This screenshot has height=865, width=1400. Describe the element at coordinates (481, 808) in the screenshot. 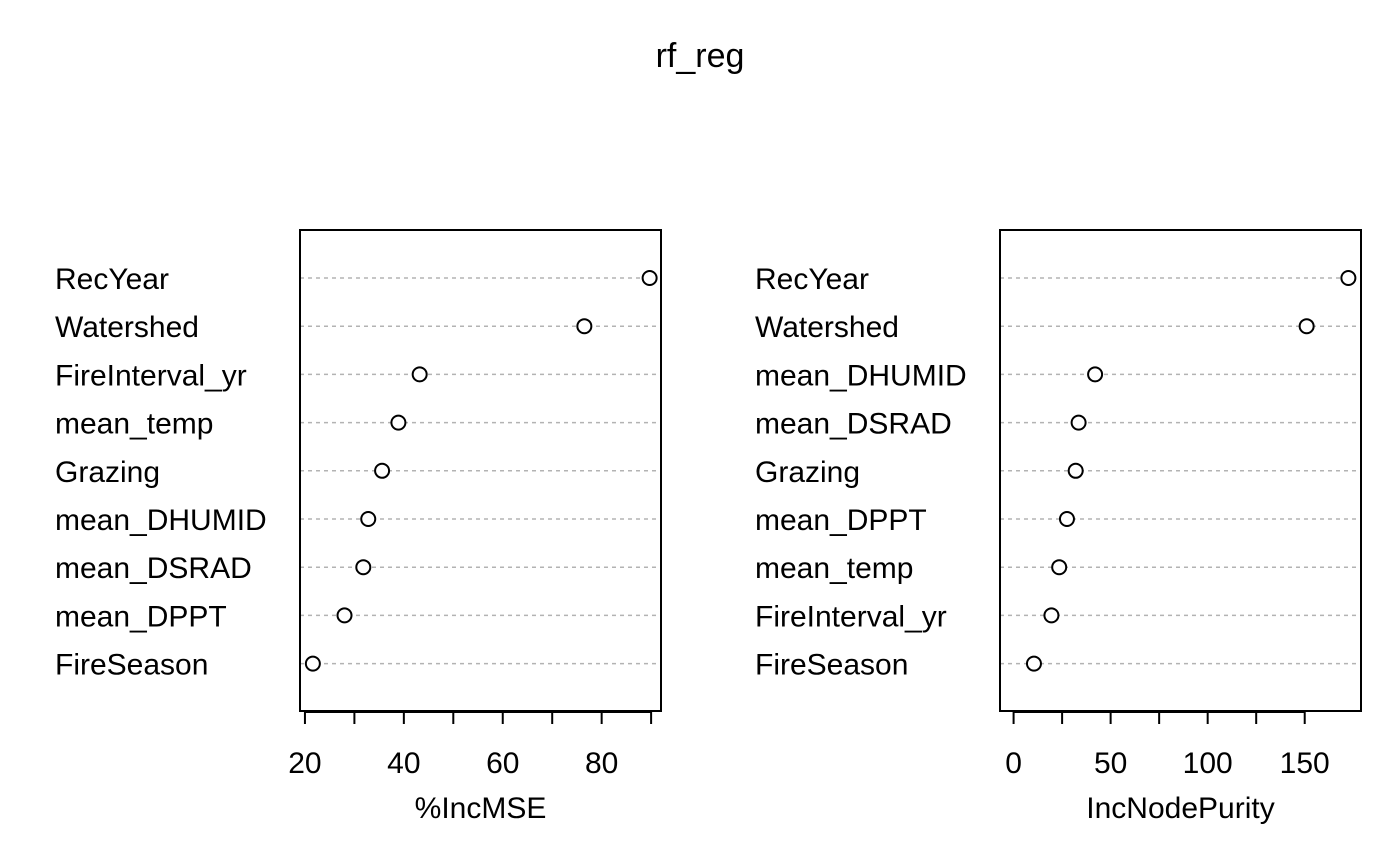

I see `x-axis-label: %IncMSE` at that location.